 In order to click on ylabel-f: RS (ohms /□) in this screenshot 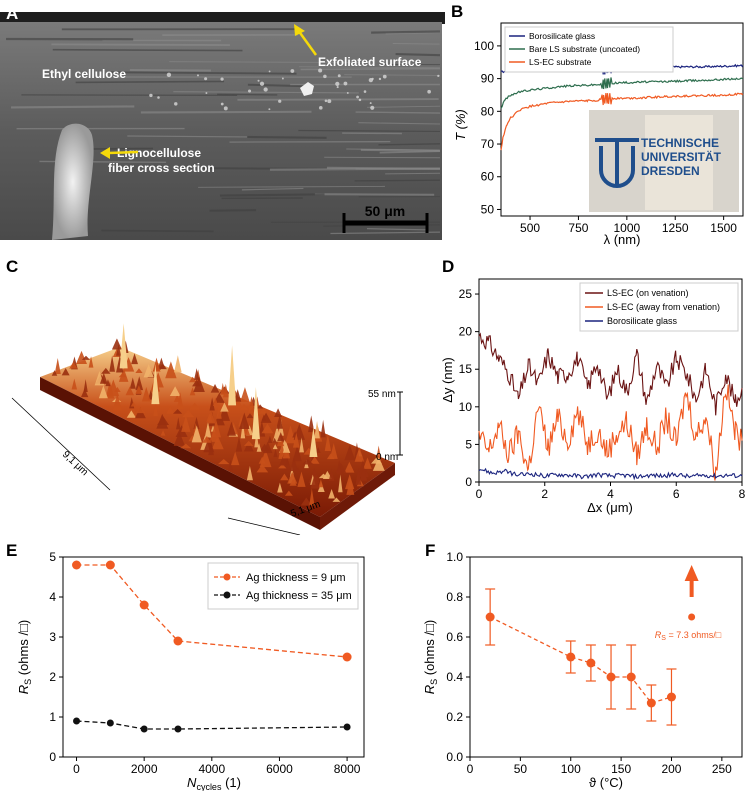, I will do `click(430, 657)`.